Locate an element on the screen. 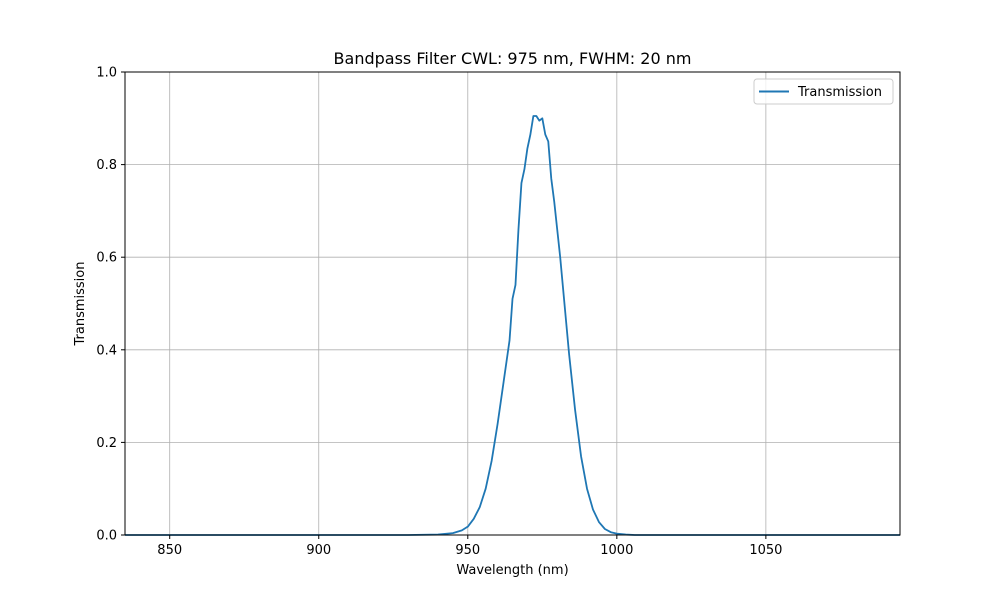 The width and height of the screenshot is (1000, 600). y-tick-label: 0.6 is located at coordinates (106, 258).